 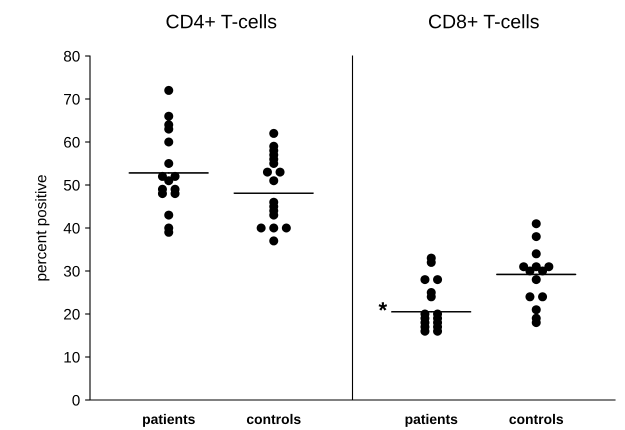 I want to click on y-tick-label: 0, so click(x=76, y=400).